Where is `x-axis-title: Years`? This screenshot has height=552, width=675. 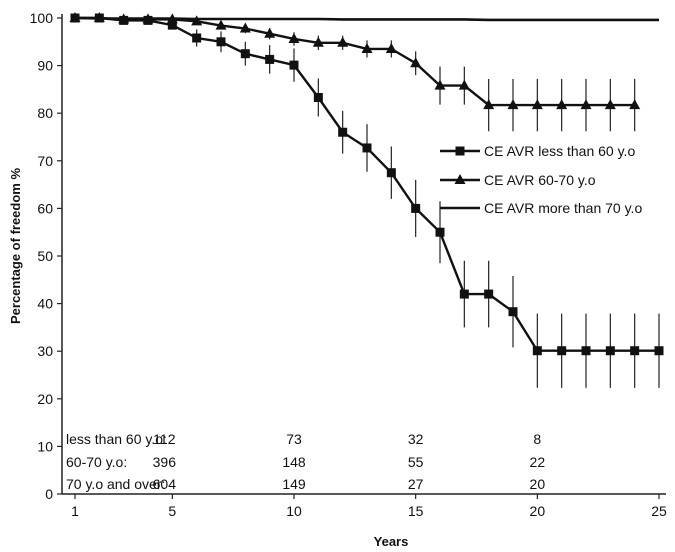
x-axis-title: Years is located at coordinates (391, 541).